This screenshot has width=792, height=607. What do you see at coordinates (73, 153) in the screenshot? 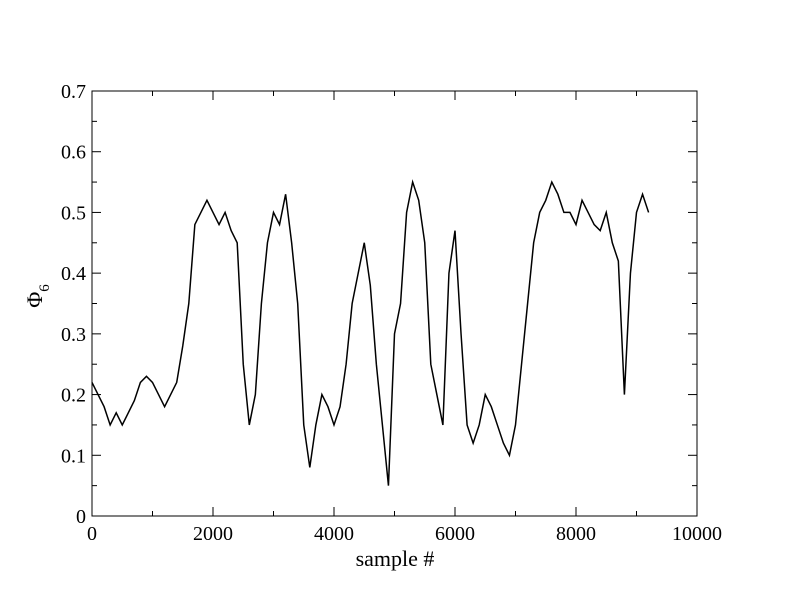
I see `y-tick-label: 0.6` at bounding box center [73, 153].